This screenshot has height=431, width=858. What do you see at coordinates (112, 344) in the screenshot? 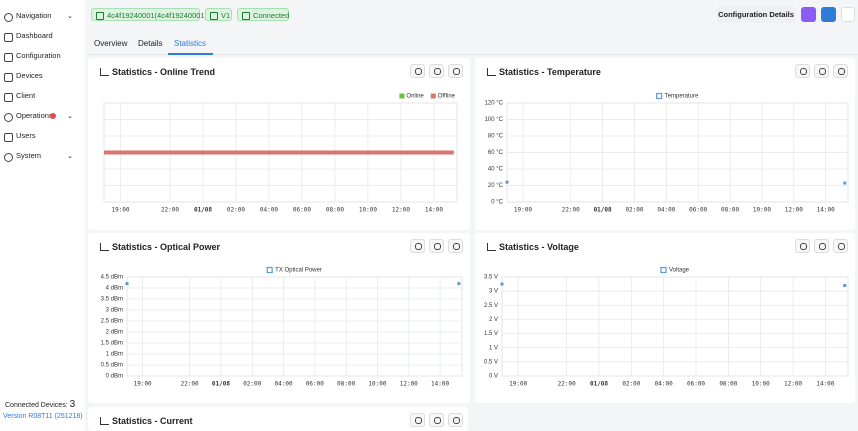
I see `y-tick-label: 1.5 dBm` at bounding box center [112, 344].